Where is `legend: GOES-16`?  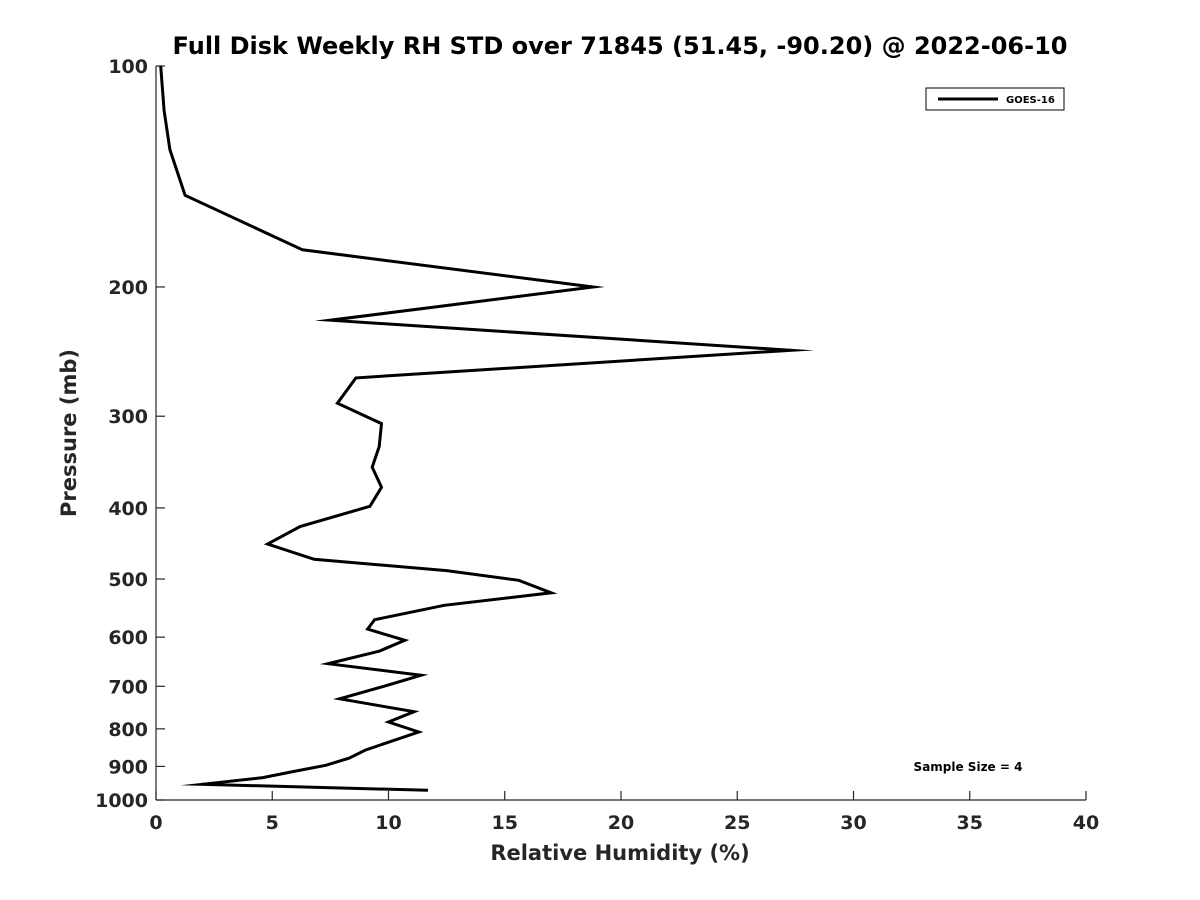 legend: GOES-16 is located at coordinates (995, 99).